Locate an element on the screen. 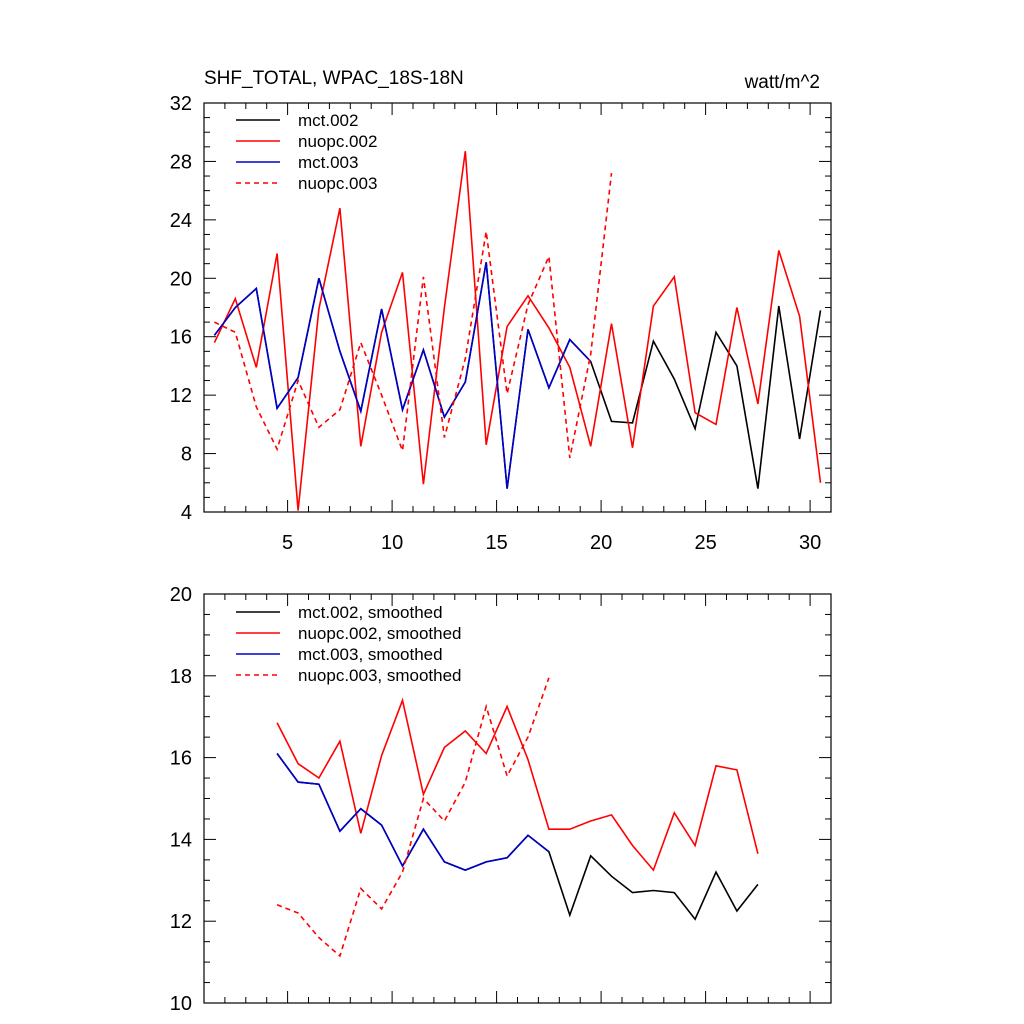  legend-label: nuopc.002, smoothed is located at coordinates (380, 633).